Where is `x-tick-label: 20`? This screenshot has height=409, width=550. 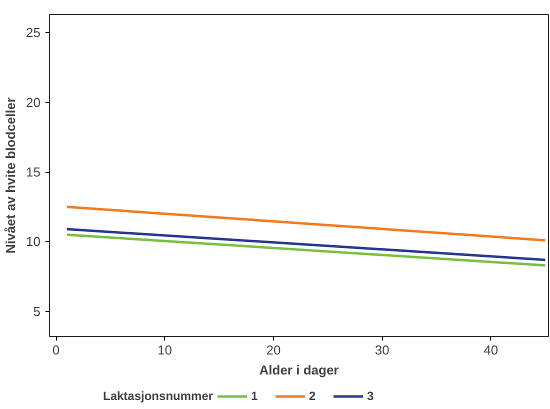 x-tick-label: 20 is located at coordinates (273, 350).